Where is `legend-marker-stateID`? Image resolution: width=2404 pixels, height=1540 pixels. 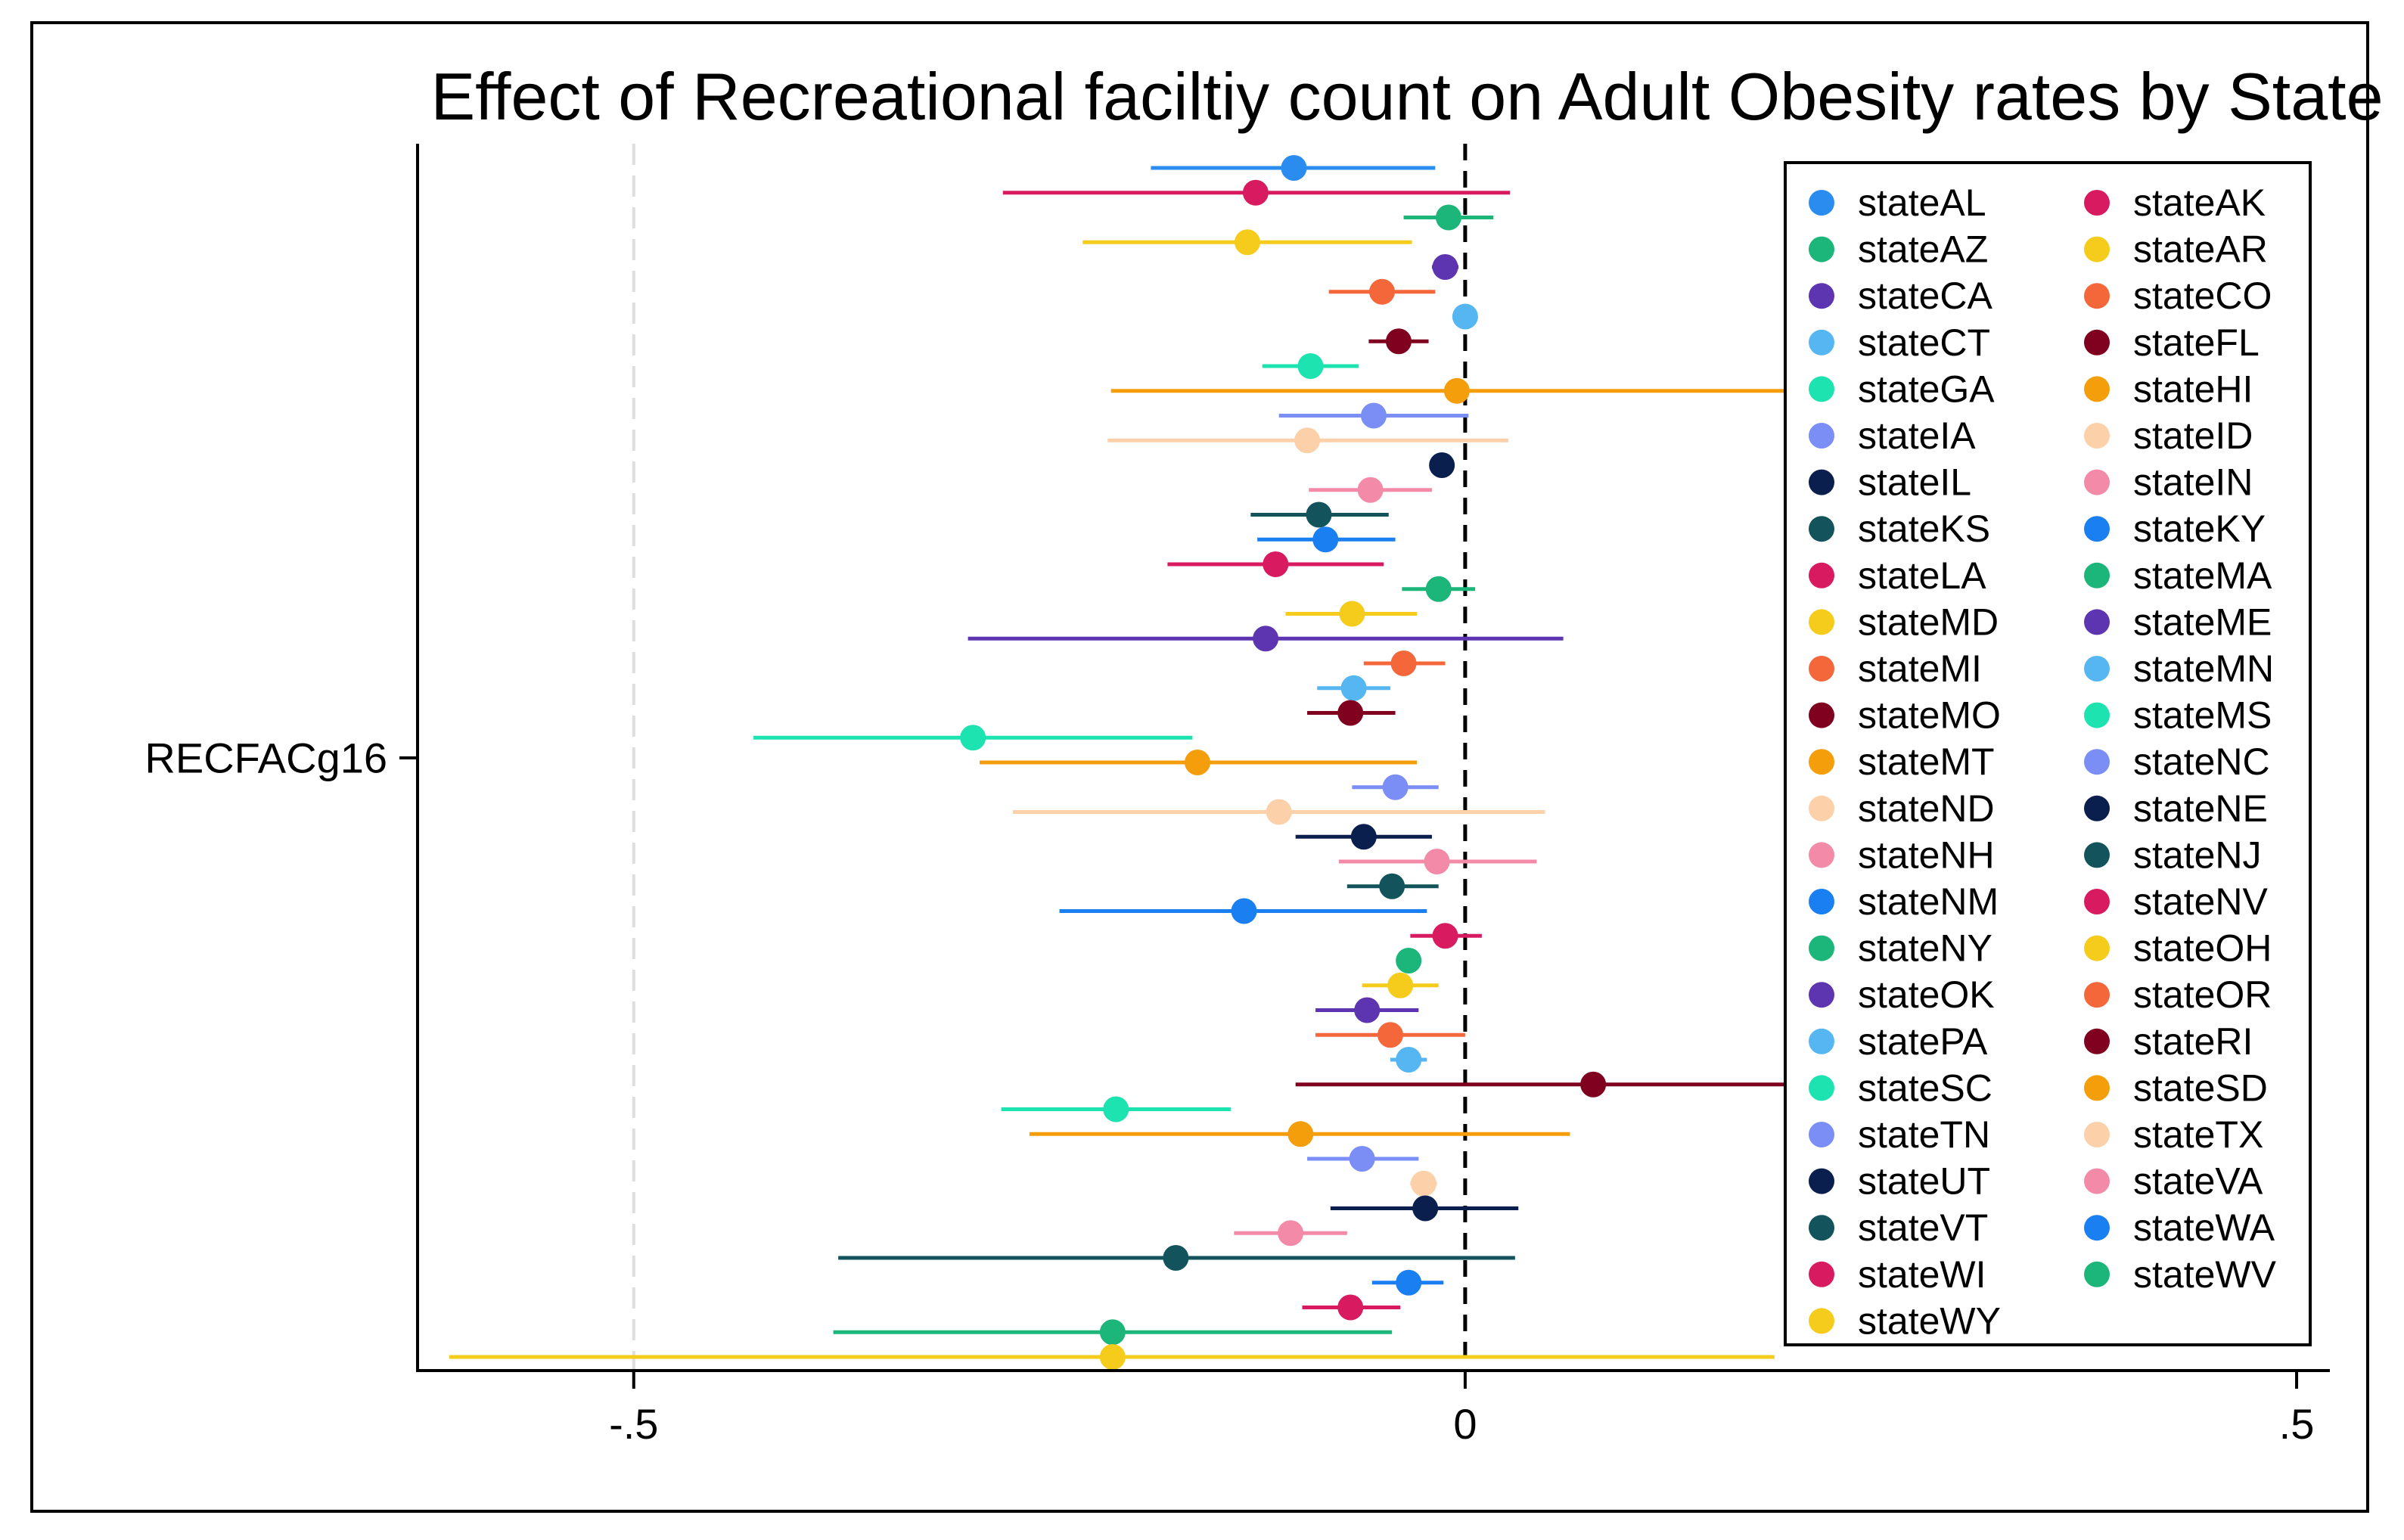
legend-marker-stateID is located at coordinates (2097, 436).